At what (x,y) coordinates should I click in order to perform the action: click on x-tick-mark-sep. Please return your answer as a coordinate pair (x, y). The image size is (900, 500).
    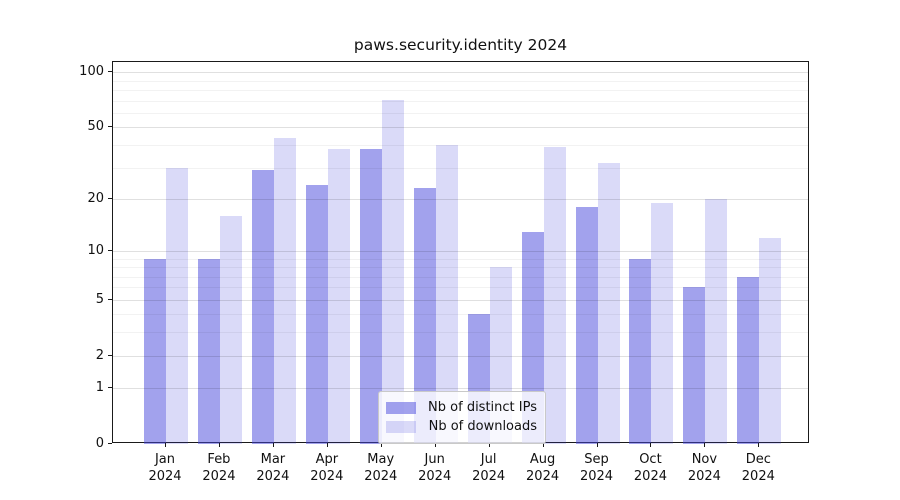
    Looking at the image, I should click on (597, 445).